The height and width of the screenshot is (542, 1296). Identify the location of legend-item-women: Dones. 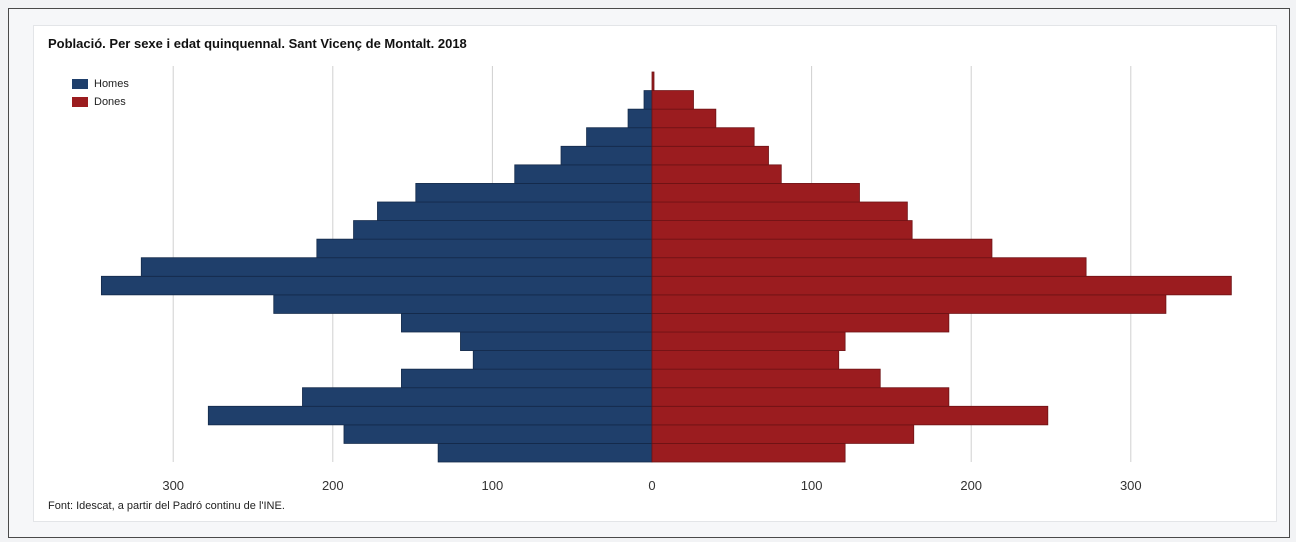
(100, 102).